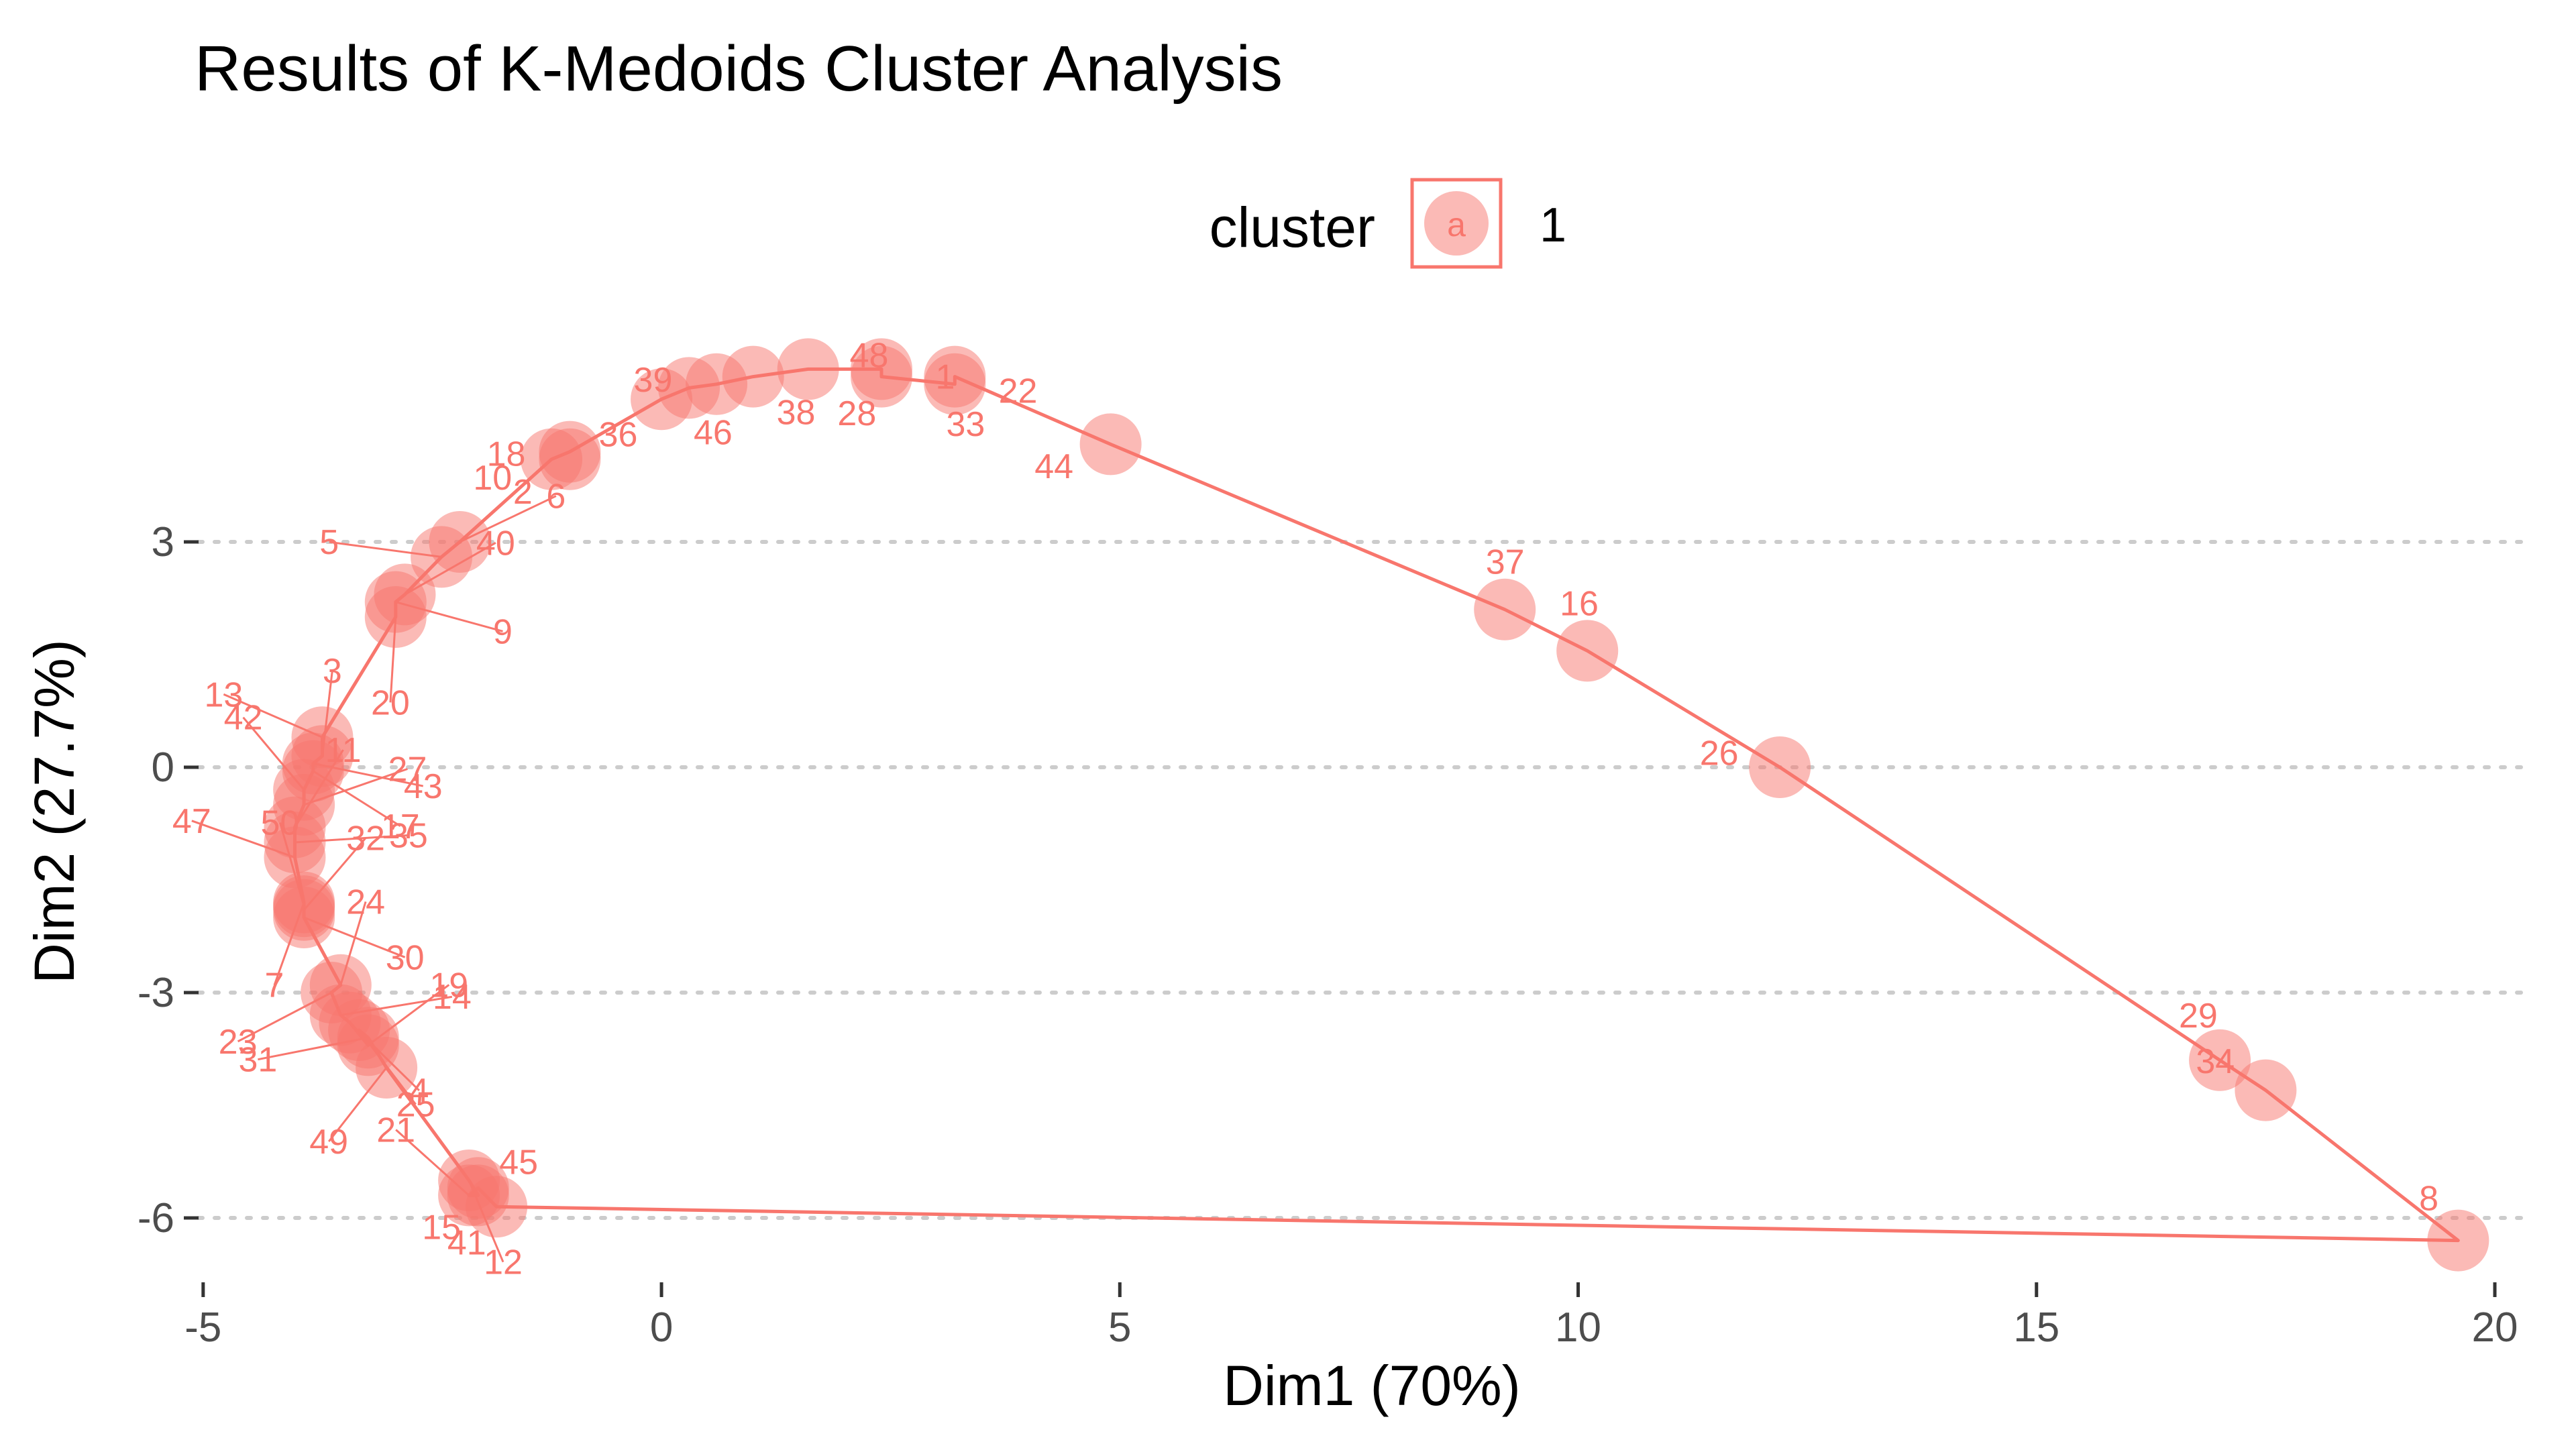 Image resolution: width=2576 pixels, height=1452 pixels. I want to click on x-axis-title: Dim1 (70%), so click(1371, 1385).